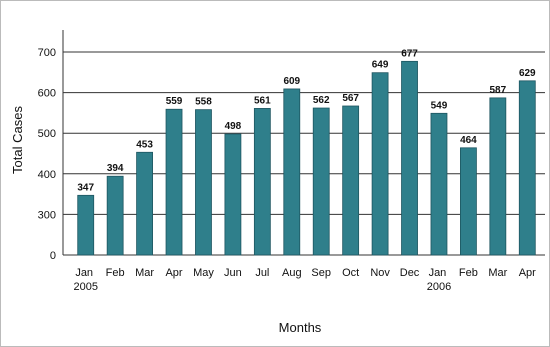 The image size is (550, 347). I want to click on y-tick-label: 700, so click(47, 53).